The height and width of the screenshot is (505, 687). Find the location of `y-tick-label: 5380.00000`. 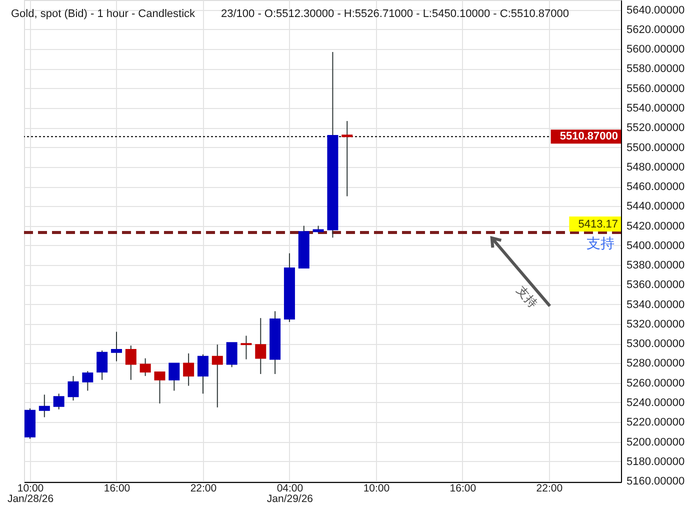

y-tick-label: 5380.00000 is located at coordinates (655, 266).